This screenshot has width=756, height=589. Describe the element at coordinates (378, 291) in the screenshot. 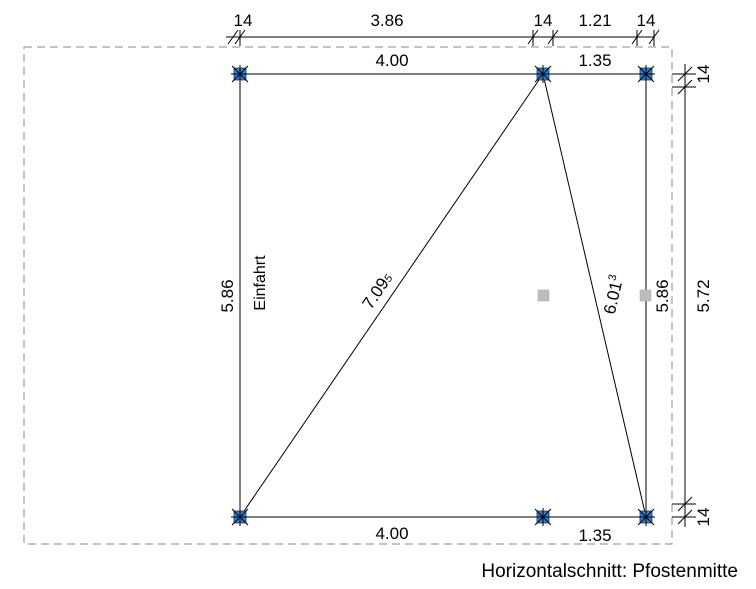

I see `dim-diagonal-1: 7.095` at that location.